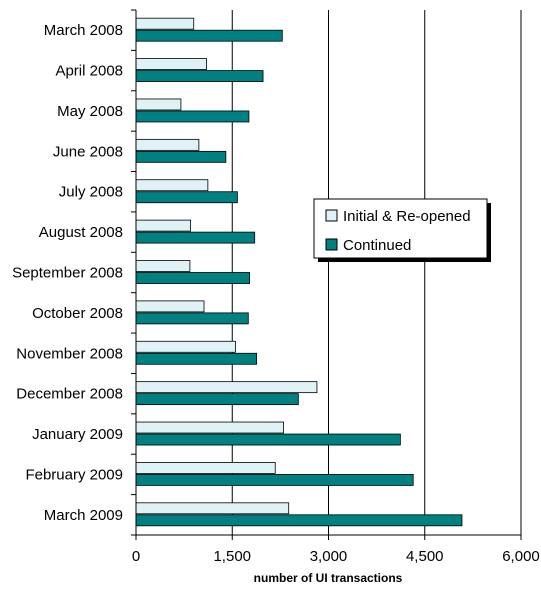 This screenshot has height=593, width=541. What do you see at coordinates (425, 556) in the screenshot?
I see `x-tick-label: 4,500` at bounding box center [425, 556].